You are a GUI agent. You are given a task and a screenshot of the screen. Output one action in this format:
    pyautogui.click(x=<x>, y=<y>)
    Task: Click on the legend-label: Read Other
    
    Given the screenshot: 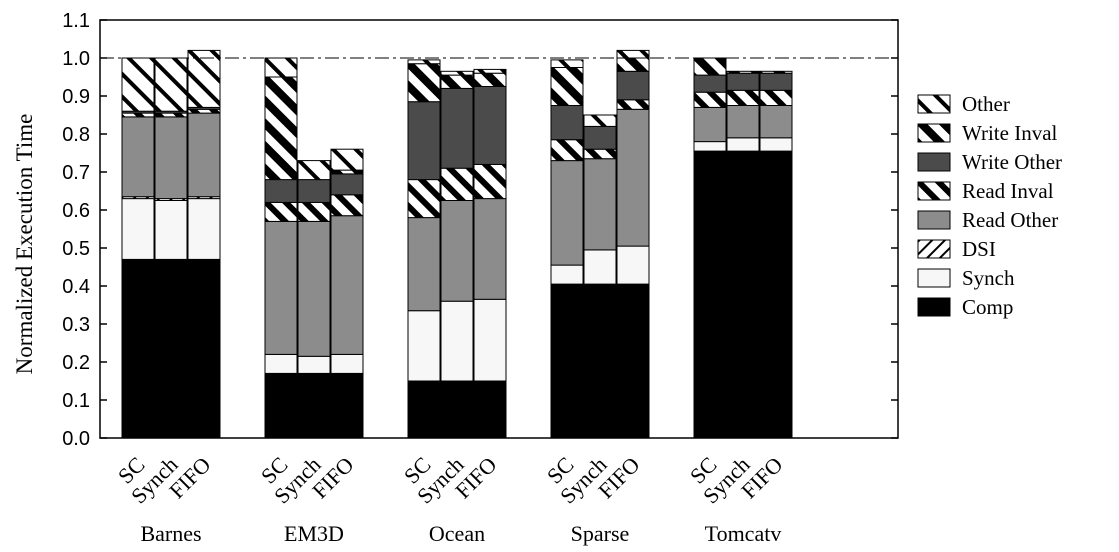 What is the action you would take?
    pyautogui.click(x=1010, y=220)
    